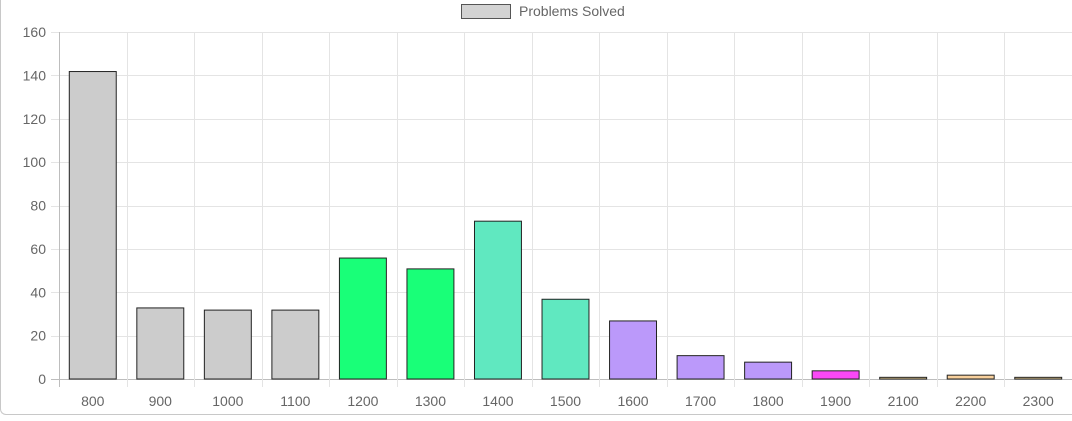 The image size is (1072, 421). What do you see at coordinates (362, 401) in the screenshot?
I see `x-tick-label: 1200` at bounding box center [362, 401].